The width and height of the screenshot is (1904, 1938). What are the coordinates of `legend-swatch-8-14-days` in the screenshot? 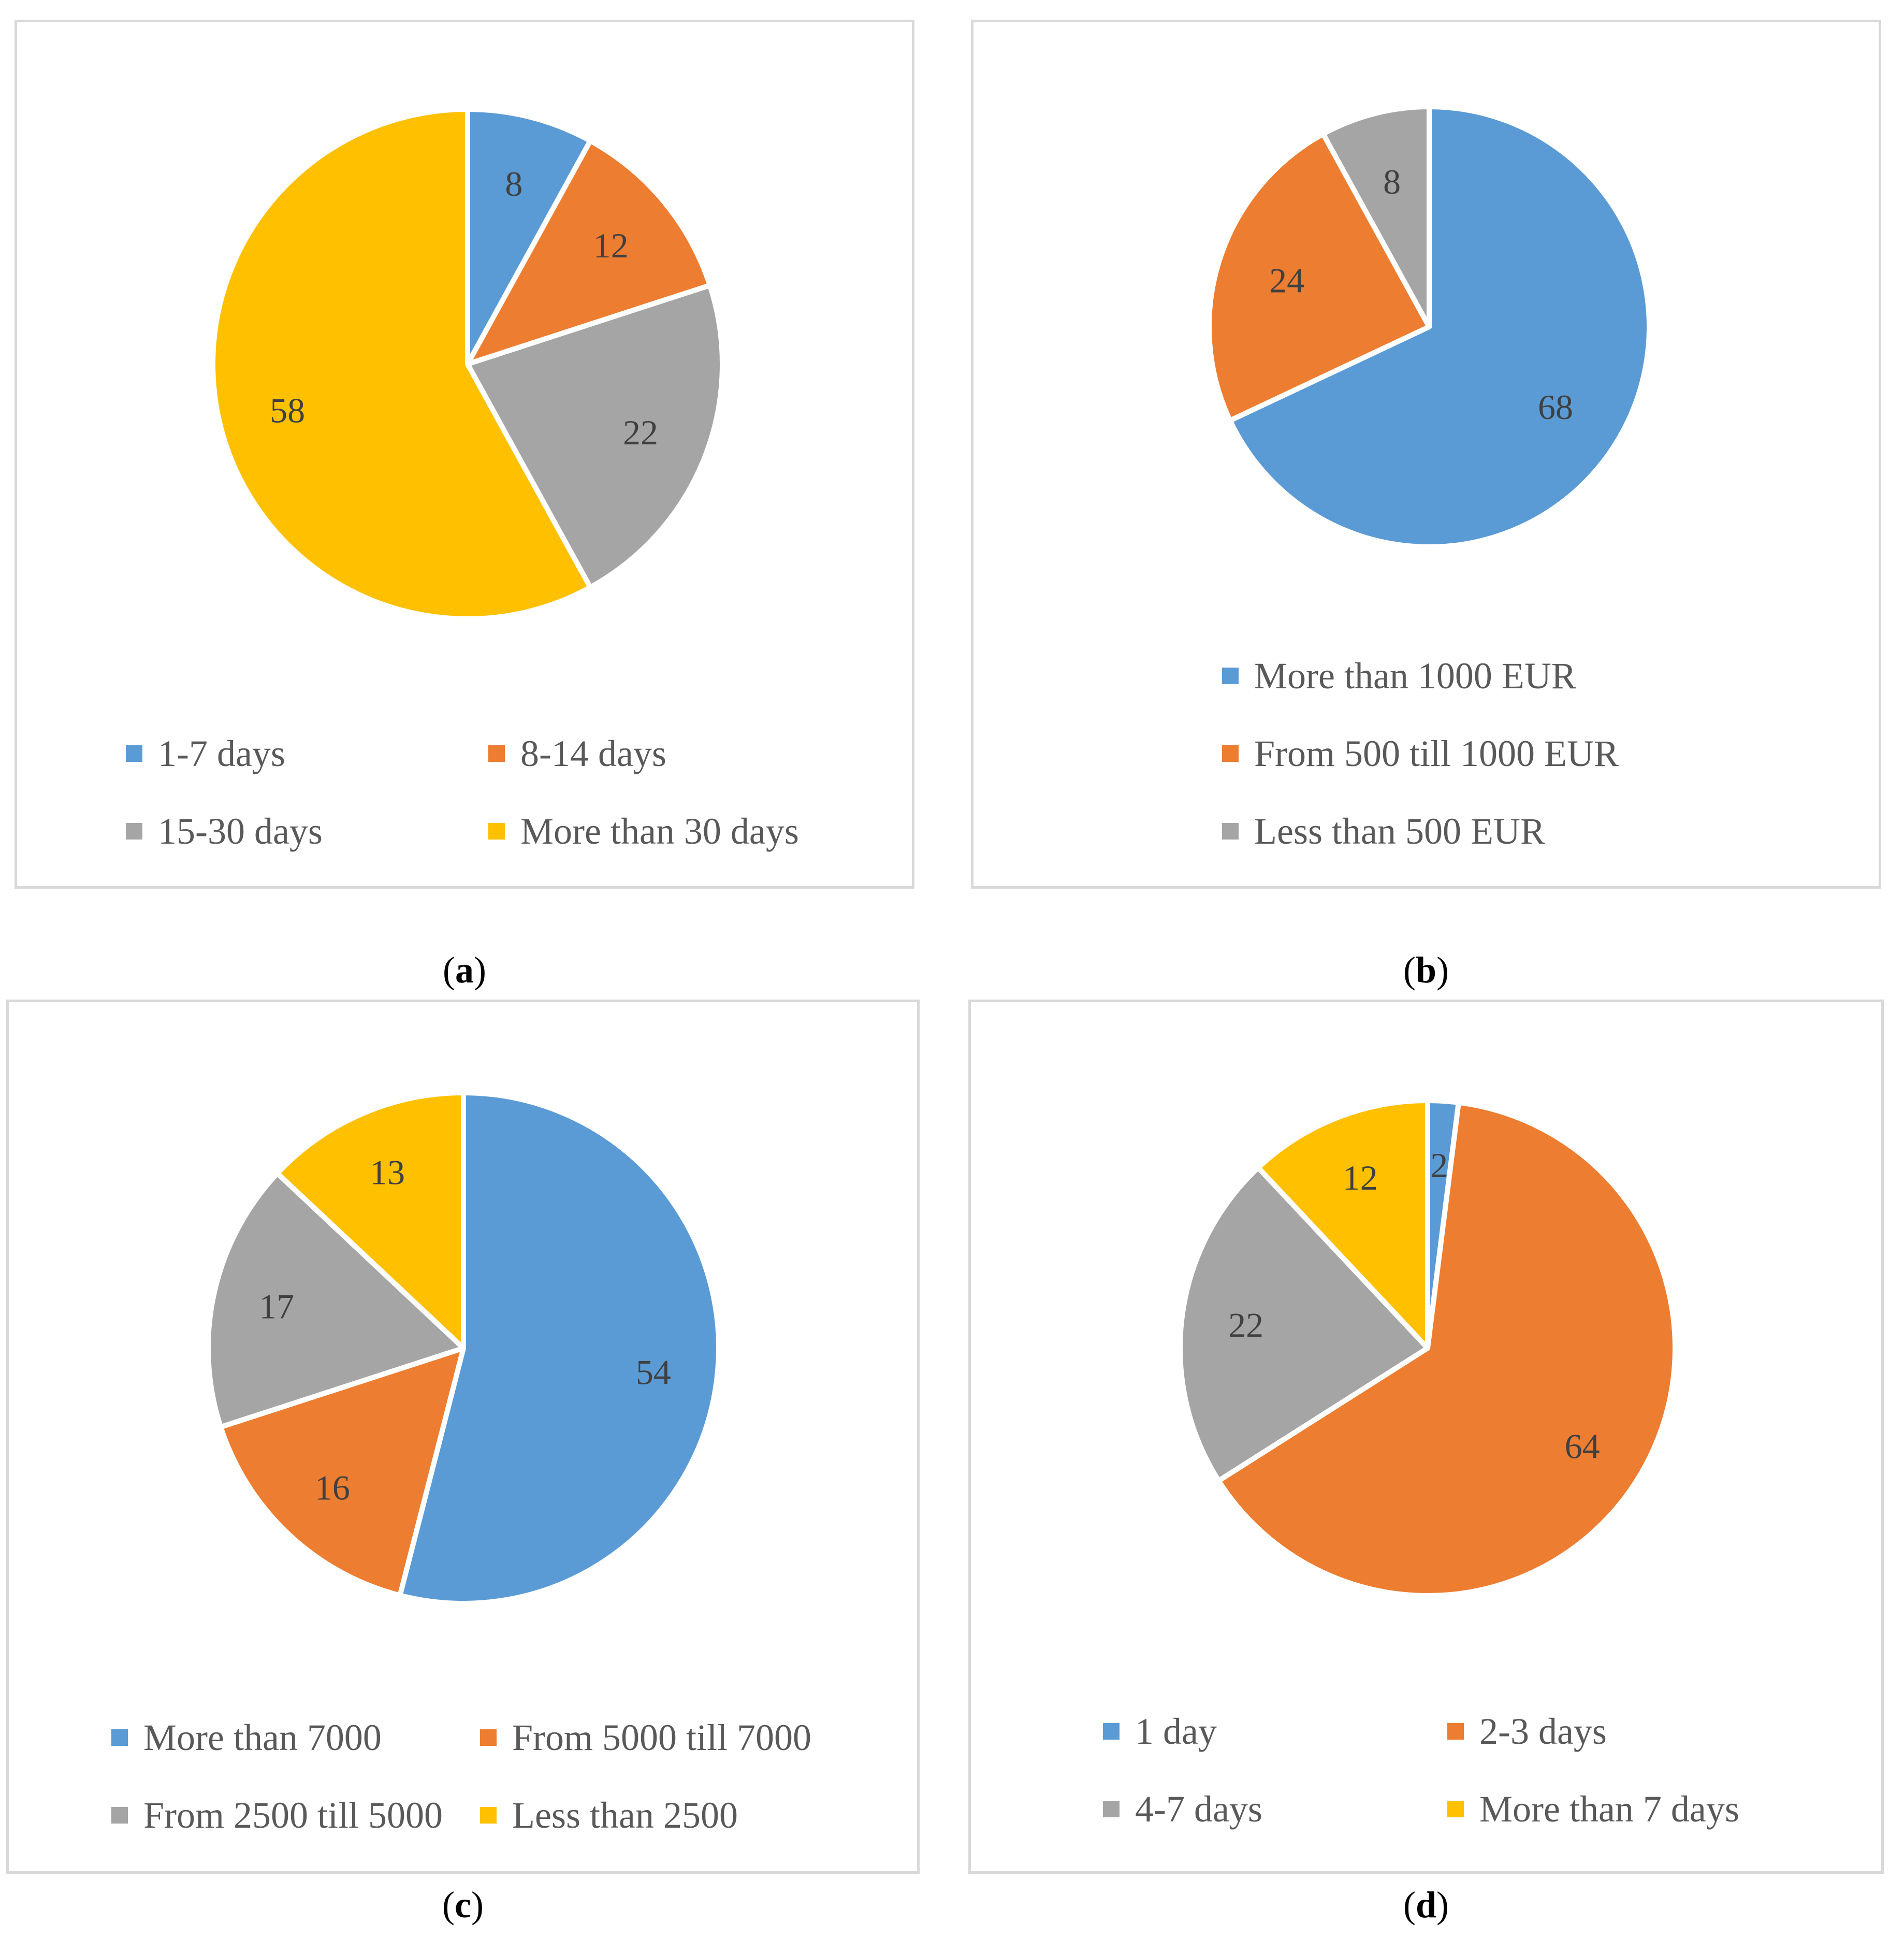 It's located at (496, 753).